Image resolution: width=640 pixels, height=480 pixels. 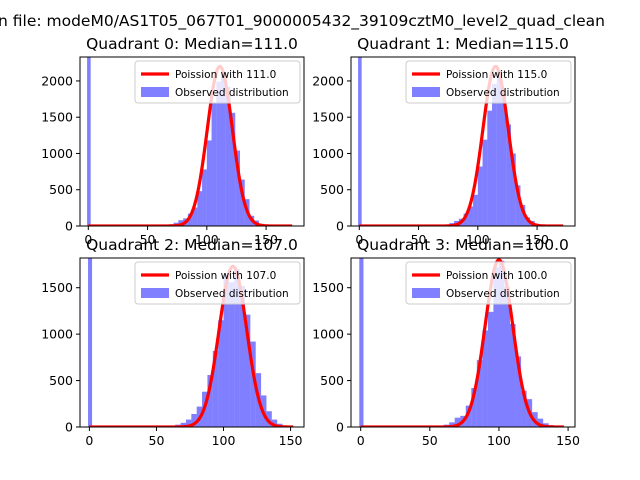 I want to click on subplot-title: Quadrant 0: Median=111.0, so click(x=192, y=44).